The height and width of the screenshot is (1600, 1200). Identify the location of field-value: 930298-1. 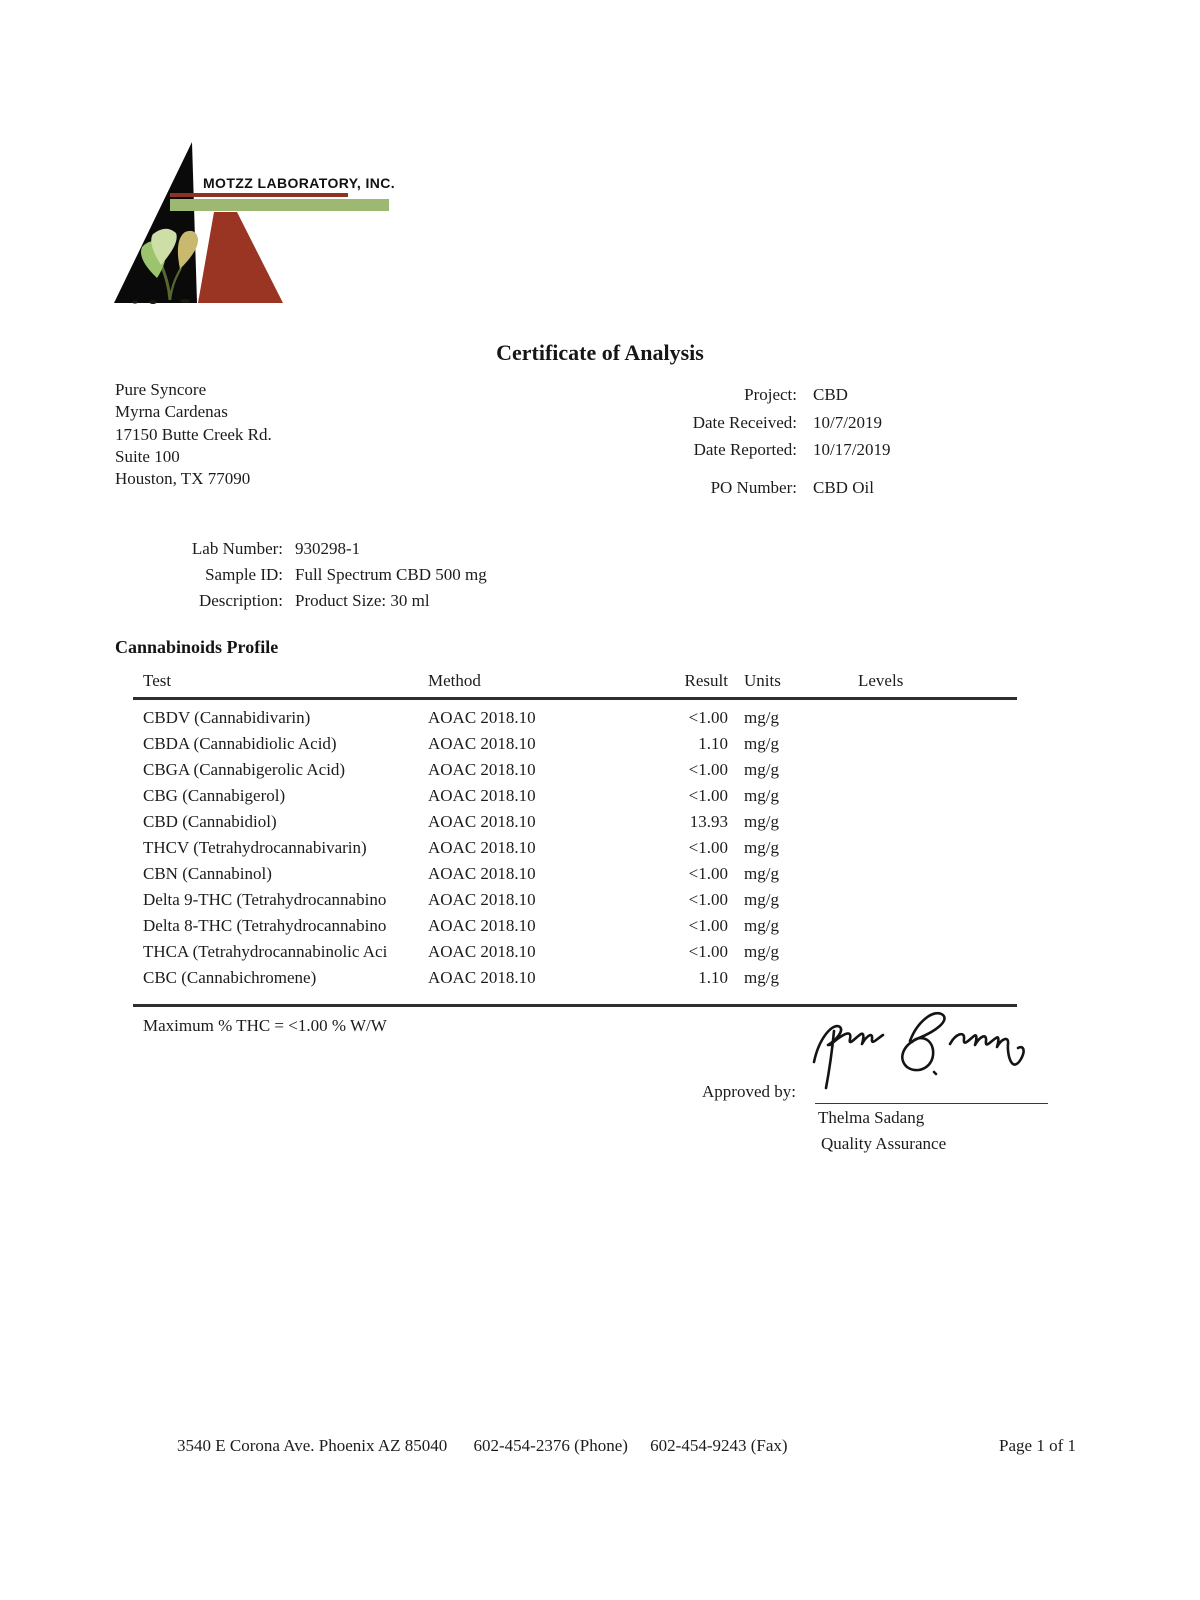
(328, 548).